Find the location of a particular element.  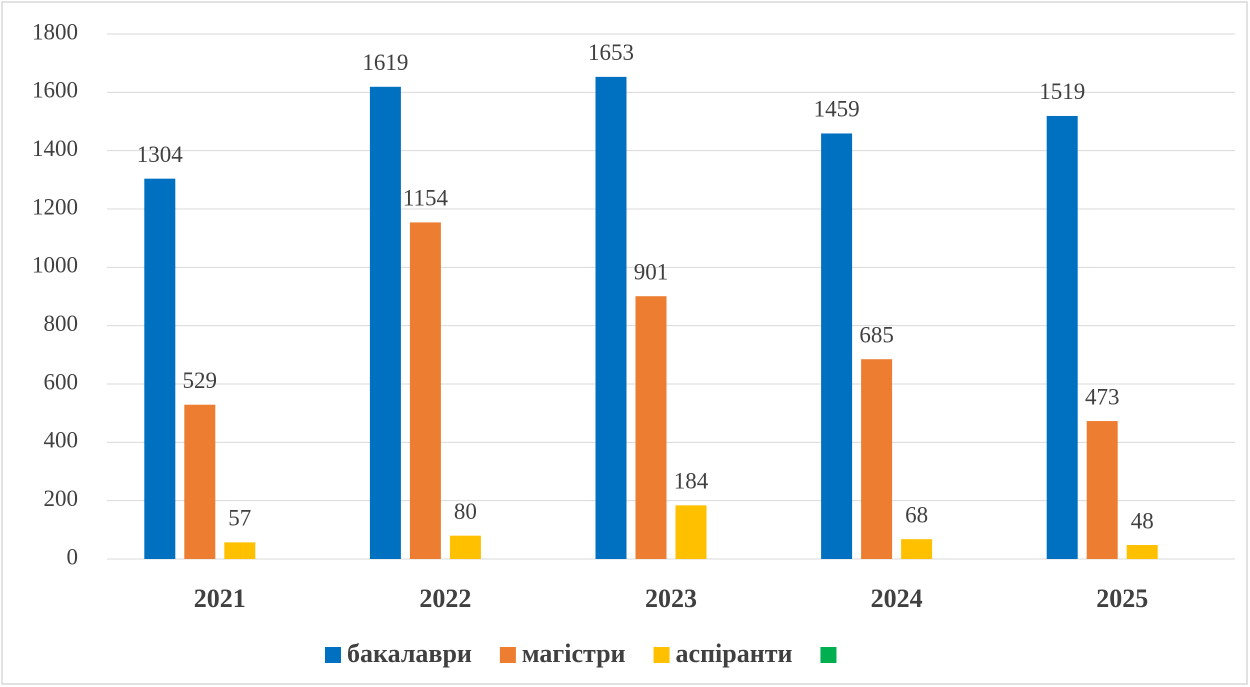

legend-label: бакалаври is located at coordinates (409, 653).